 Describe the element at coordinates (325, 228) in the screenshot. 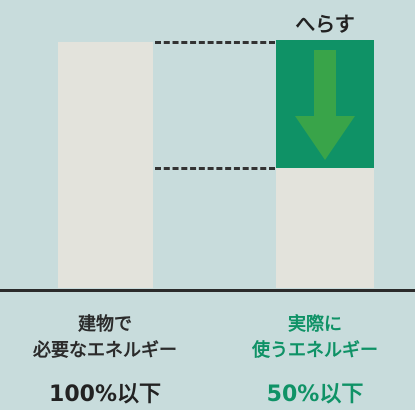

I see `actual-energy-bar` at that location.